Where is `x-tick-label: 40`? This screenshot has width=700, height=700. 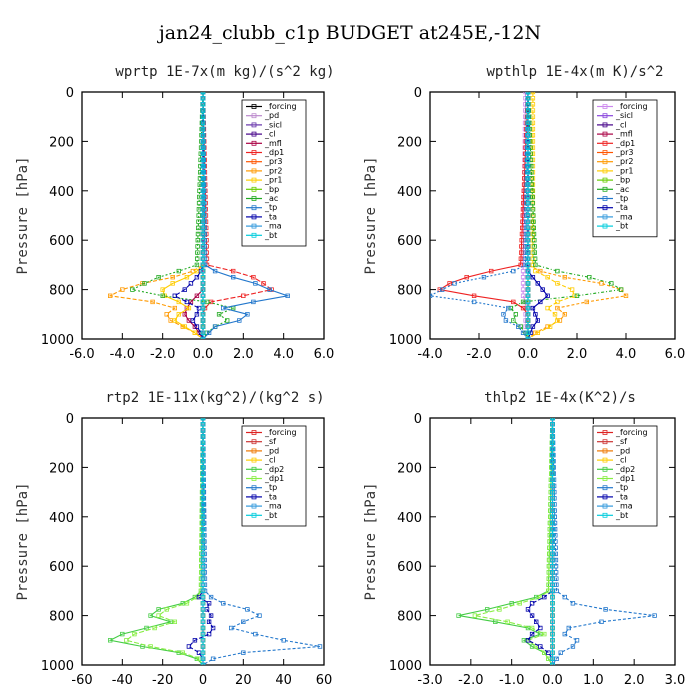
x-tick-label: 40 is located at coordinates (283, 680).